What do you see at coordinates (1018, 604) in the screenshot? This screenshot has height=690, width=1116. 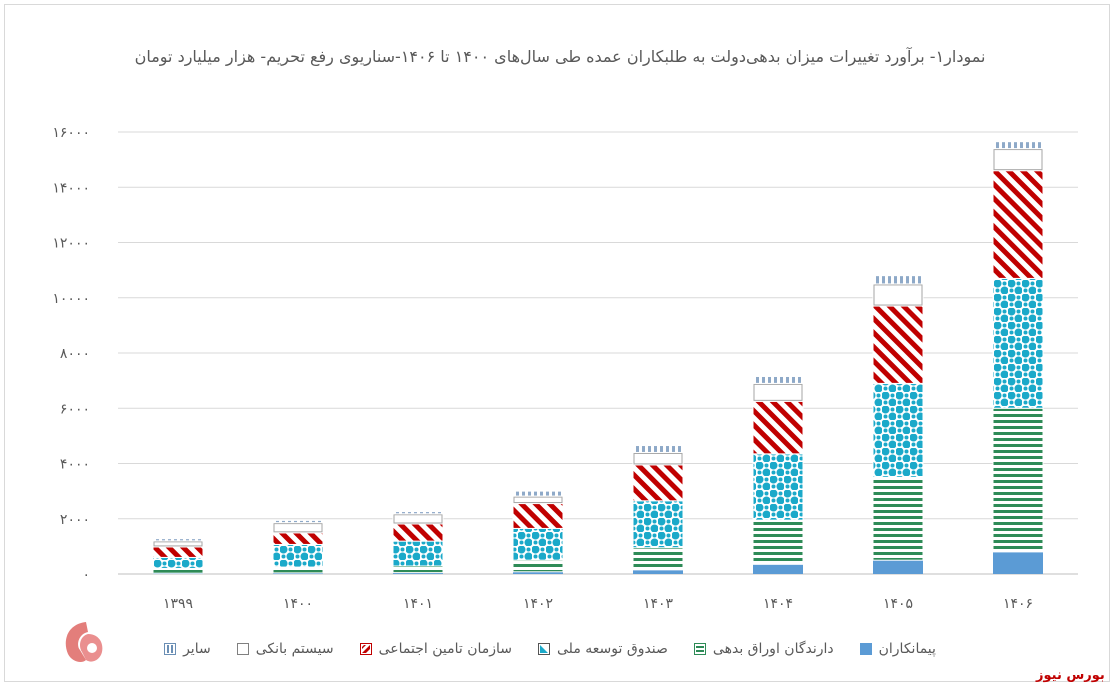 I see `x-tick-label: ۱۴۰۶` at bounding box center [1018, 604].